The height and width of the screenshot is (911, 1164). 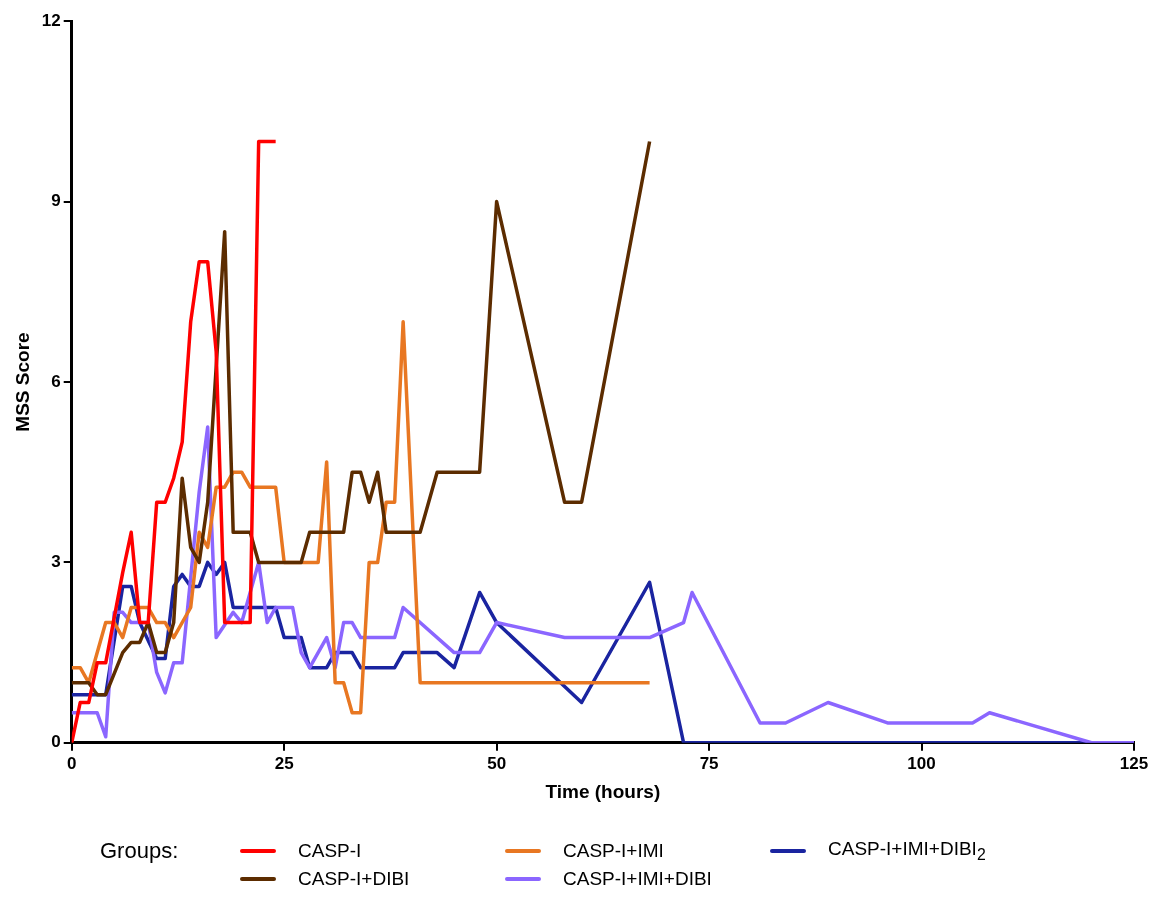 What do you see at coordinates (497, 763) in the screenshot?
I see `x-tick-label: 50` at bounding box center [497, 763].